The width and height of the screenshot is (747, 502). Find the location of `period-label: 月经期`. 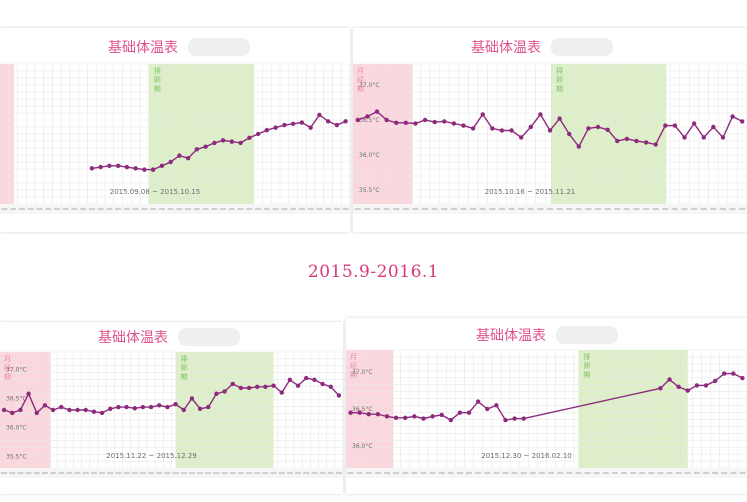

period-label: 月经期 is located at coordinates (353, 366).